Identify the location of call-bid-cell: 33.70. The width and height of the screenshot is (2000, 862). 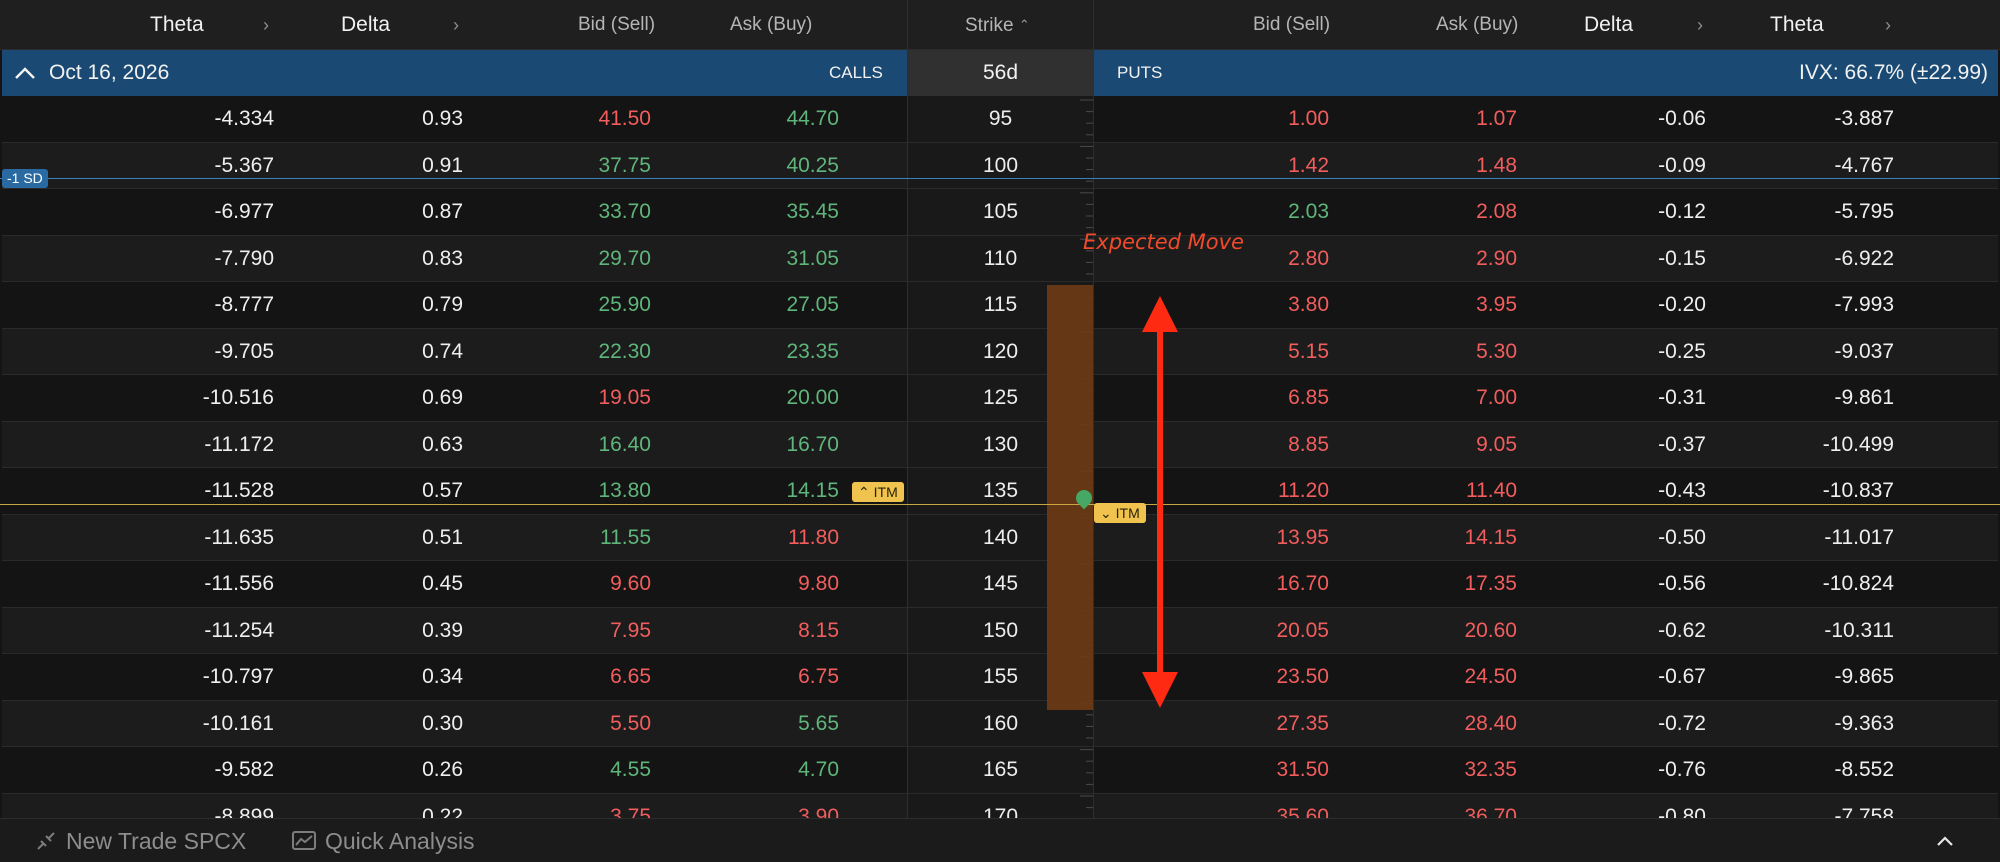
(624, 211).